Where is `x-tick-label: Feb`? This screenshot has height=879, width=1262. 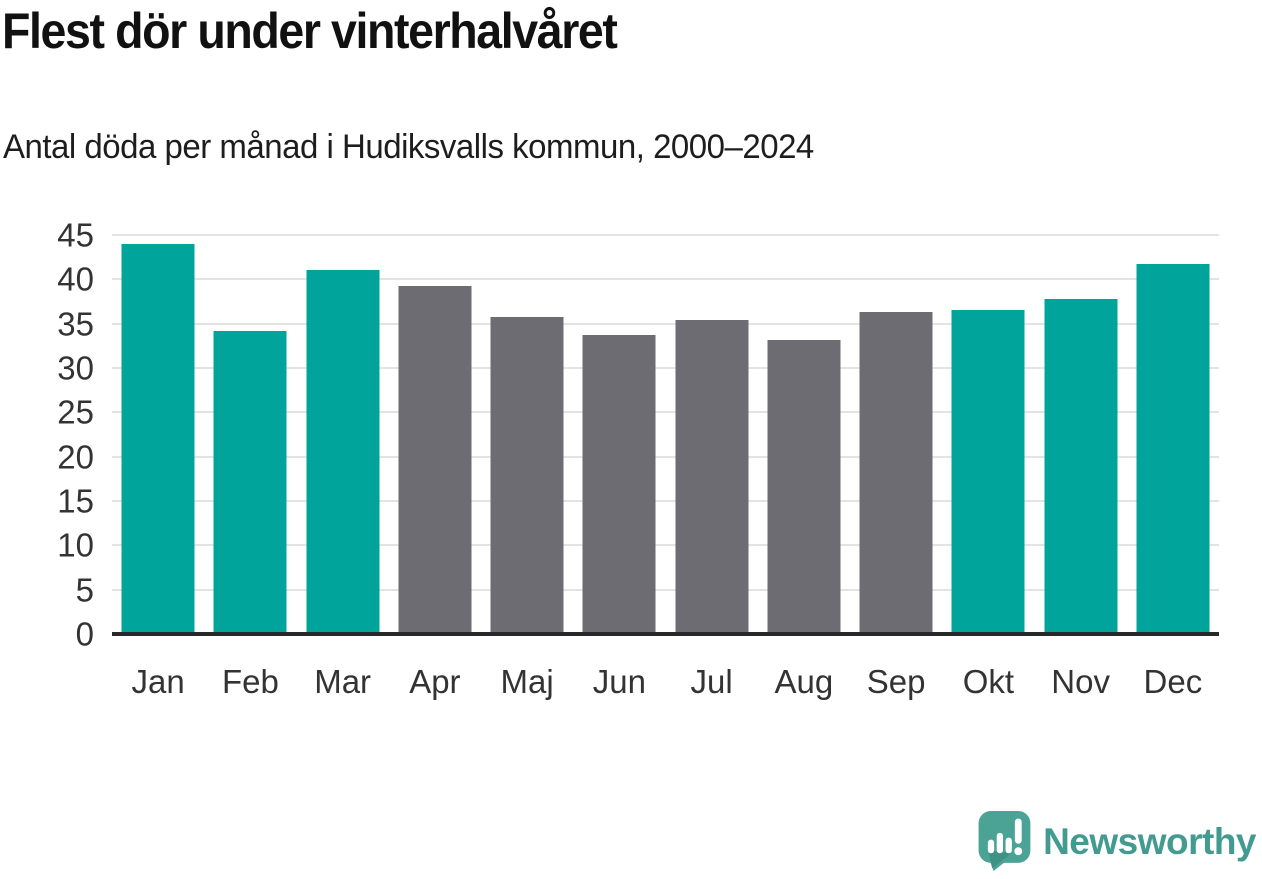
x-tick-label: Feb is located at coordinates (250, 681).